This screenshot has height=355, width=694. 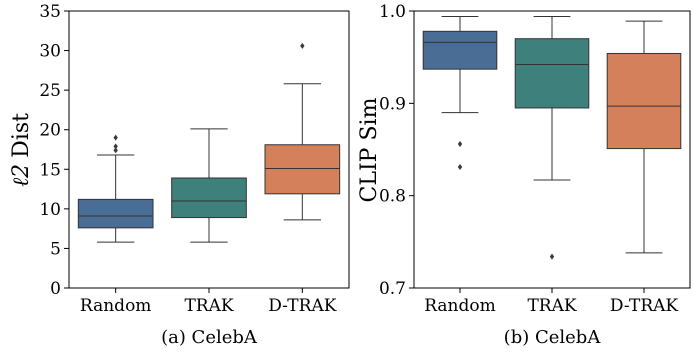 I want to click on panel-b-xtick-label: TRAK, so click(x=551, y=306).